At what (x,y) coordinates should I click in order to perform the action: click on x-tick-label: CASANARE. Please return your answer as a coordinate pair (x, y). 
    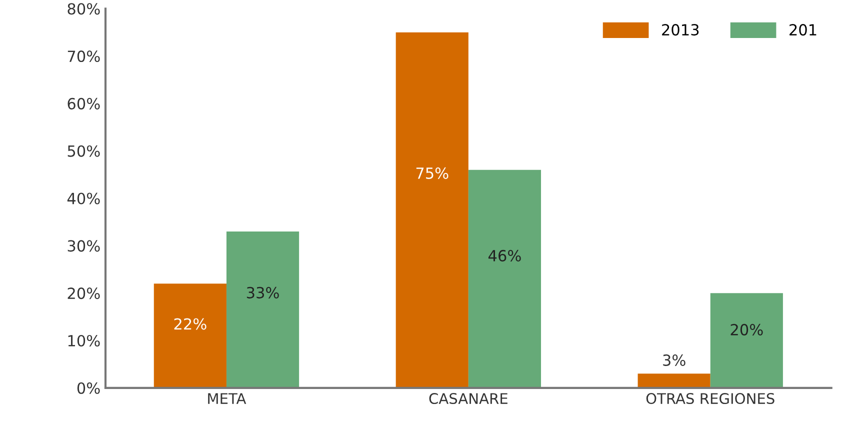
    Looking at the image, I should click on (468, 398).